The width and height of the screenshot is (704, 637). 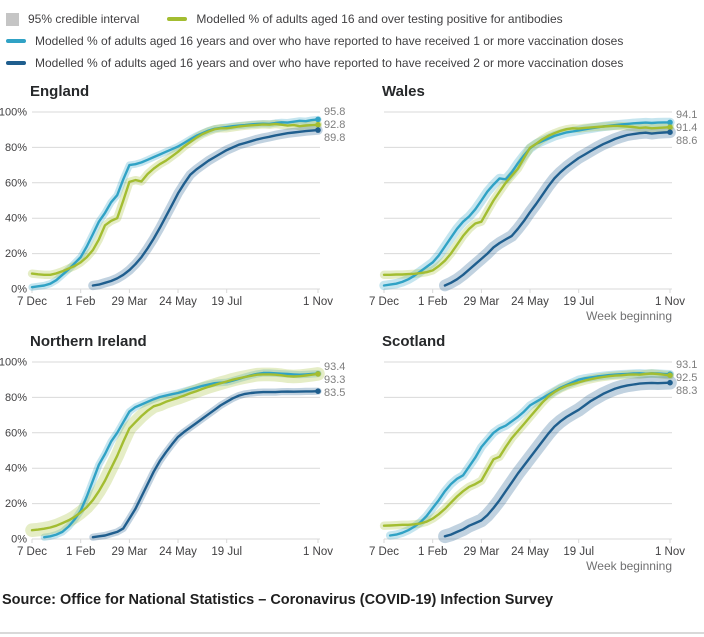 What do you see at coordinates (686, 391) in the screenshot?
I see `svg-text: 88.3` at bounding box center [686, 391].